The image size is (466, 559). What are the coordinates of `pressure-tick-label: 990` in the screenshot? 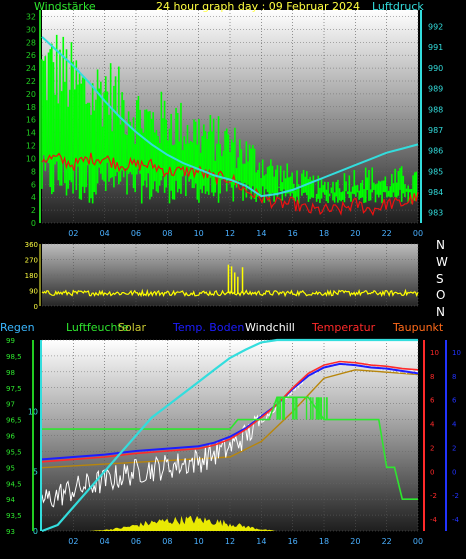 It's located at (435, 68).